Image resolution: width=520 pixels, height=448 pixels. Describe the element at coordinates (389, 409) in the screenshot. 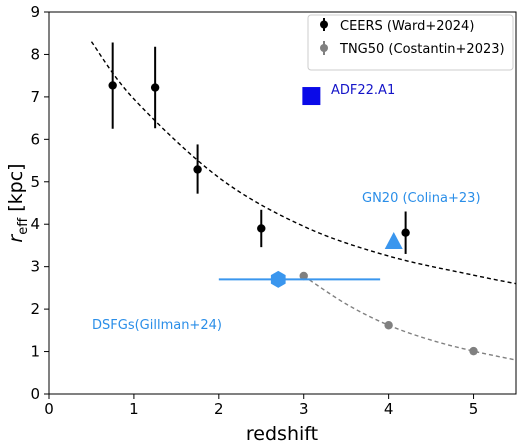

I see `x-tick-label: 4` at that location.